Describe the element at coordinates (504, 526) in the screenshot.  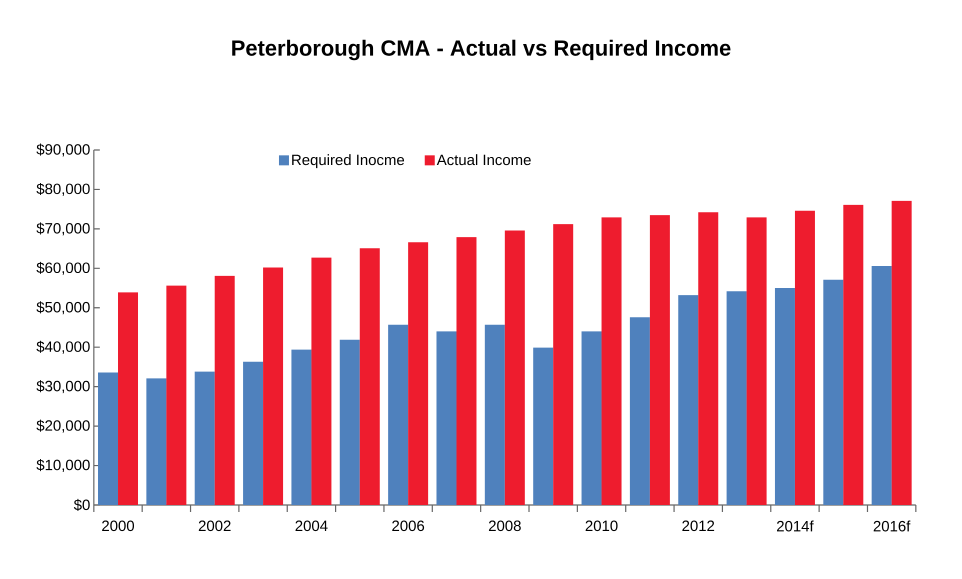
I see `x-tick-label: 2008` at that location.